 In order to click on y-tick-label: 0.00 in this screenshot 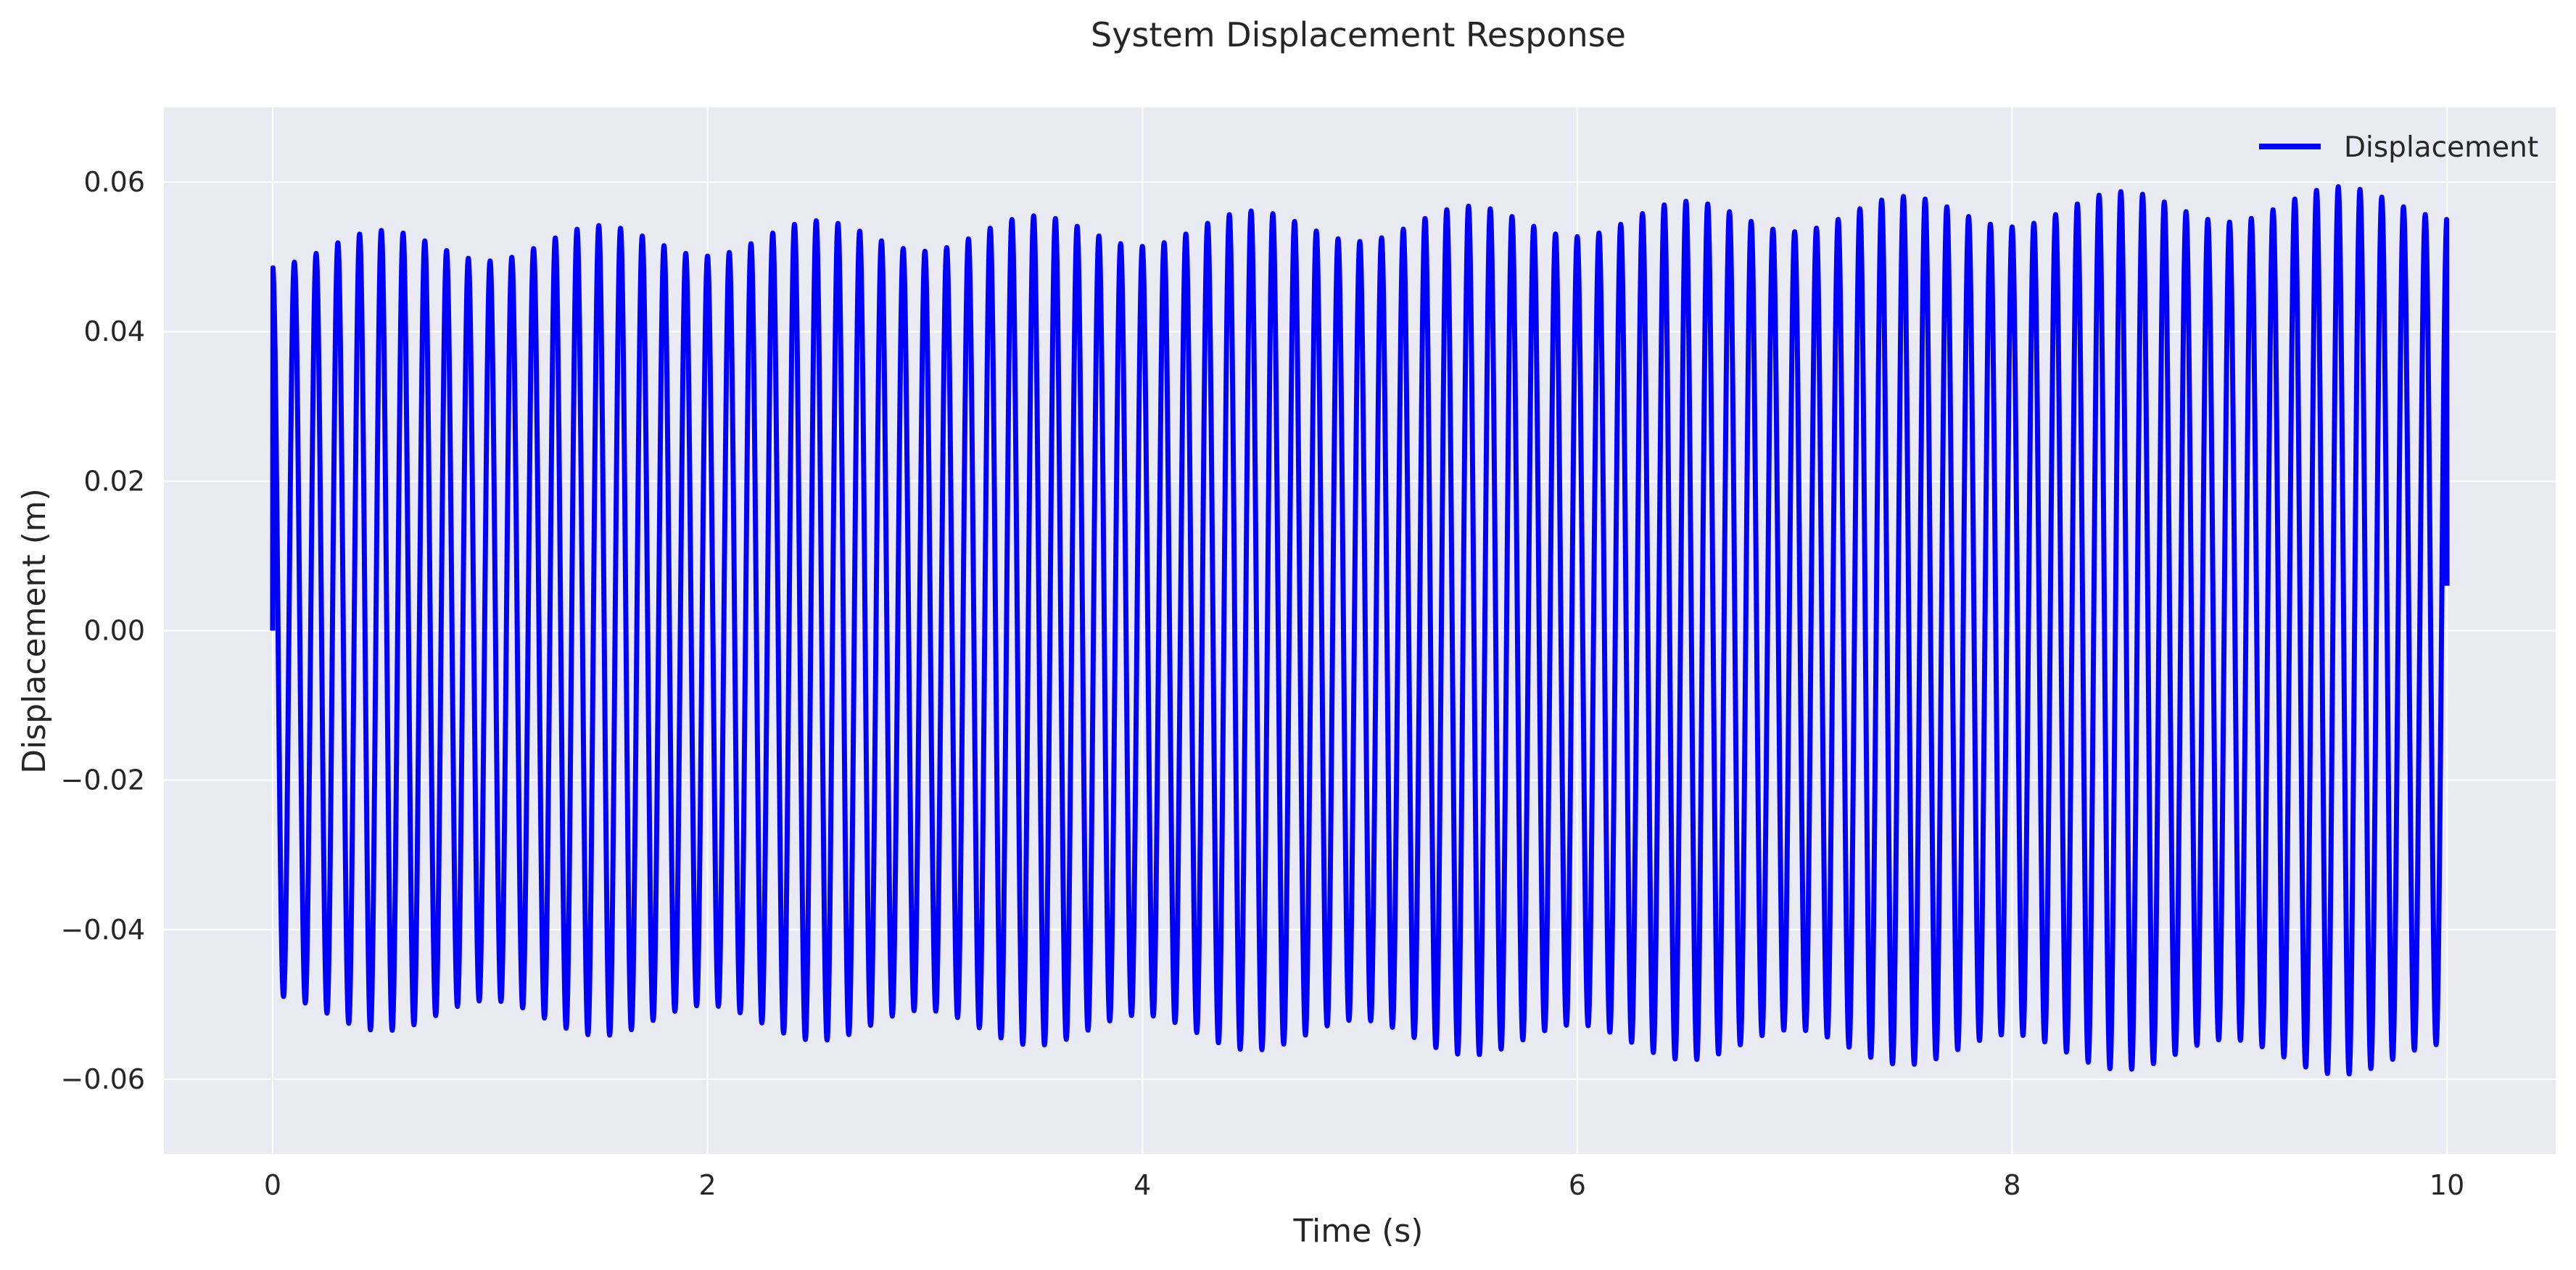, I will do `click(114, 631)`.